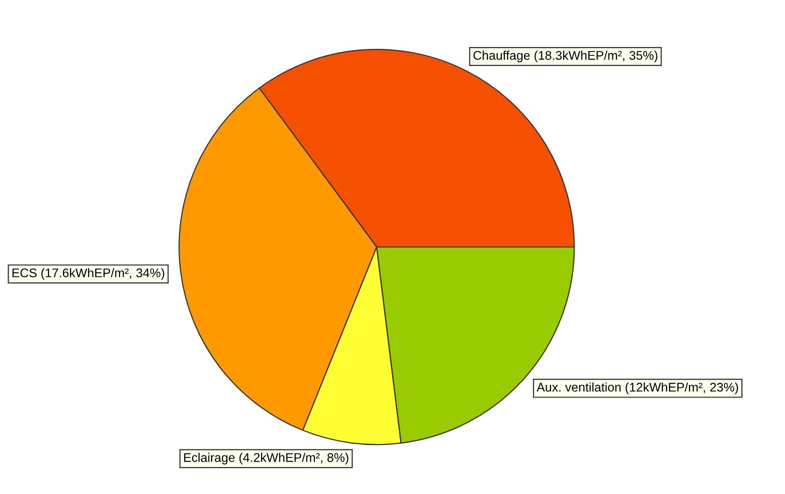  Describe the element at coordinates (565, 56) in the screenshot. I see `slice-label: Chauffage (18.3kWhEP/m², 35%)` at that location.